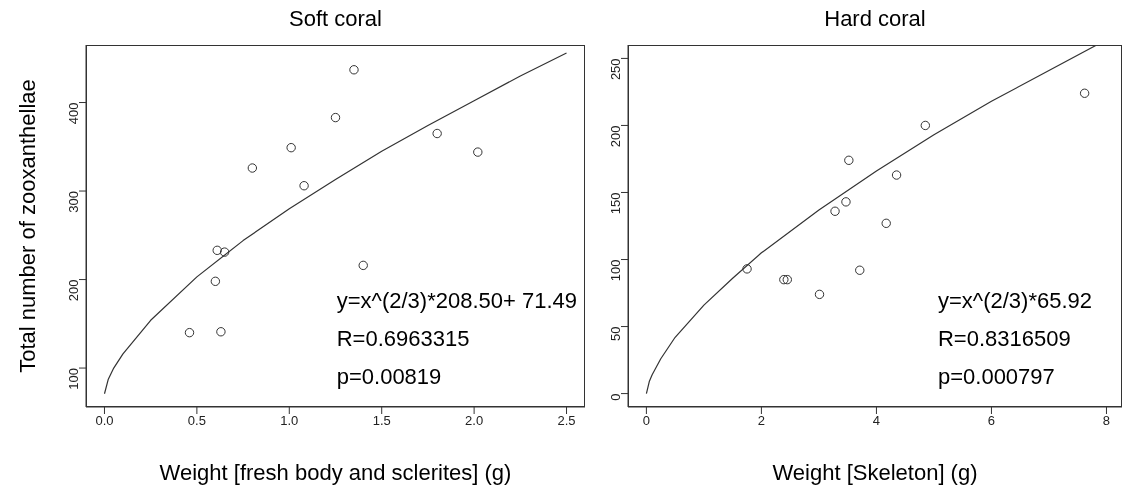 The image size is (1127, 486). I want to click on annotation: R=0.6963315, so click(403, 339).